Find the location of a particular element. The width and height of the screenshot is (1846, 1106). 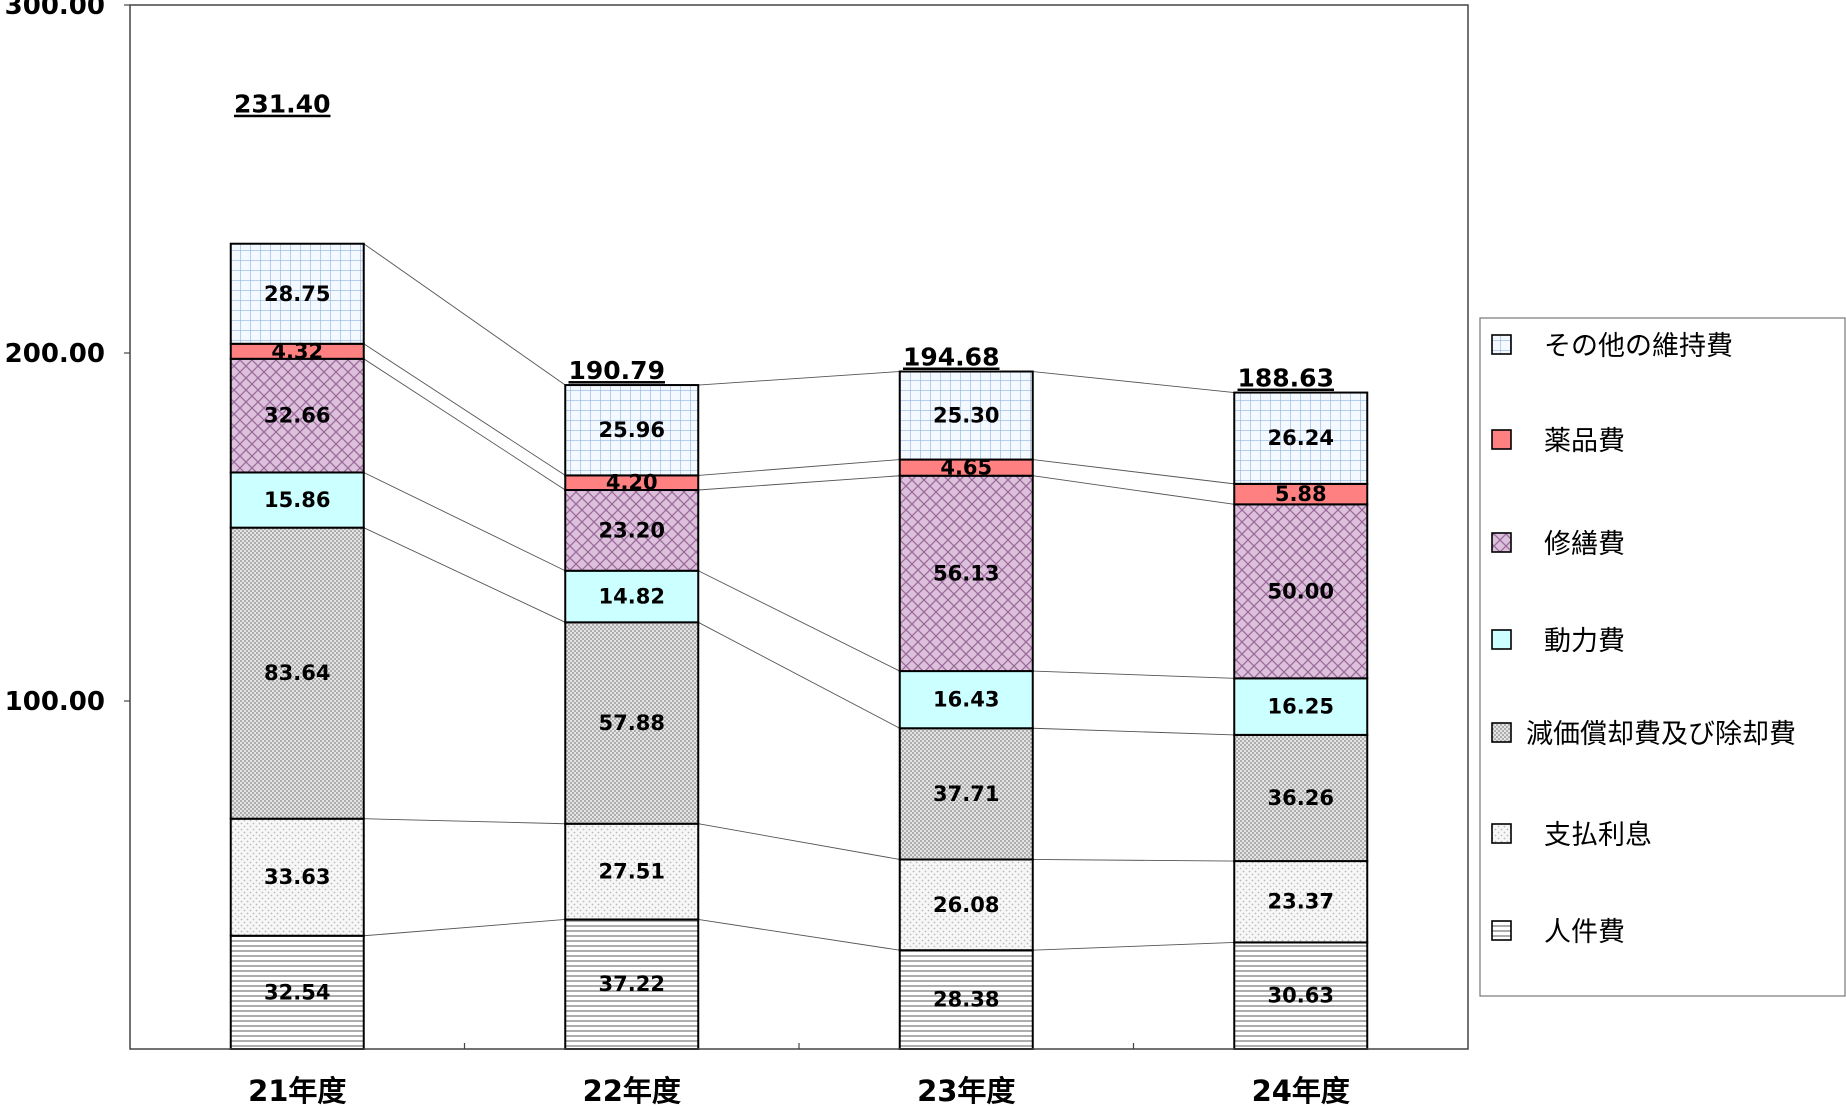

segment-value-label: 36.26 is located at coordinates (1301, 798).